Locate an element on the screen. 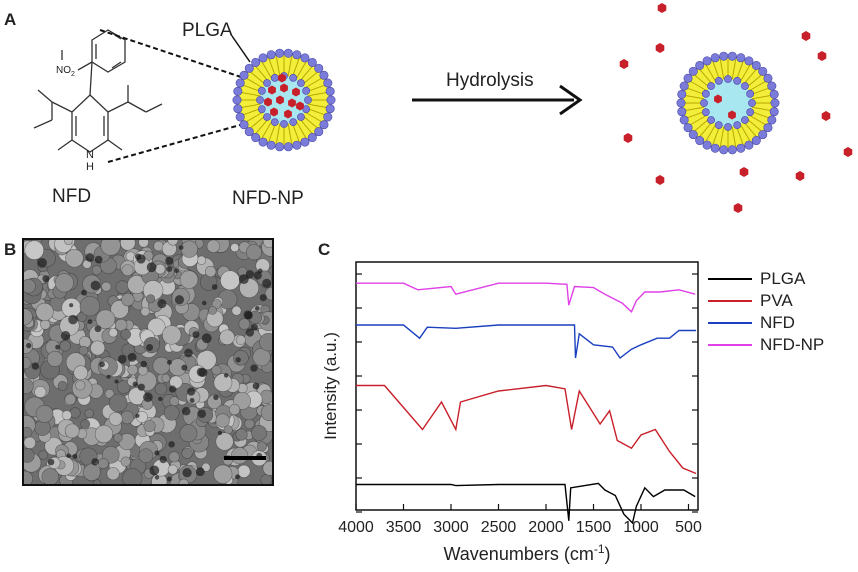  released-drug-molecules is located at coordinates (736, 108).